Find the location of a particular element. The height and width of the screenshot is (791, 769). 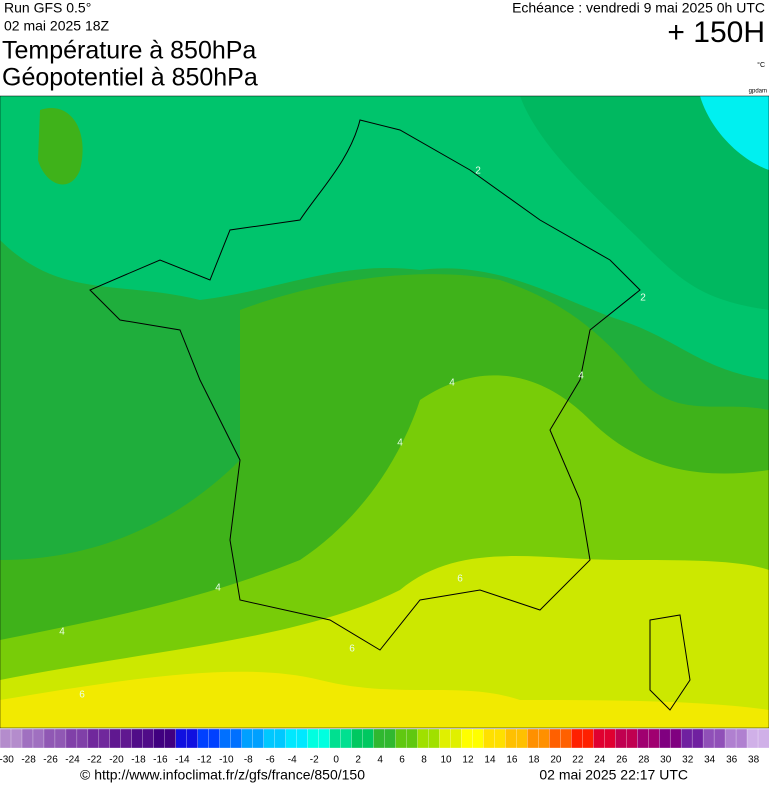

legend-label: -12 is located at coordinates (204, 760).